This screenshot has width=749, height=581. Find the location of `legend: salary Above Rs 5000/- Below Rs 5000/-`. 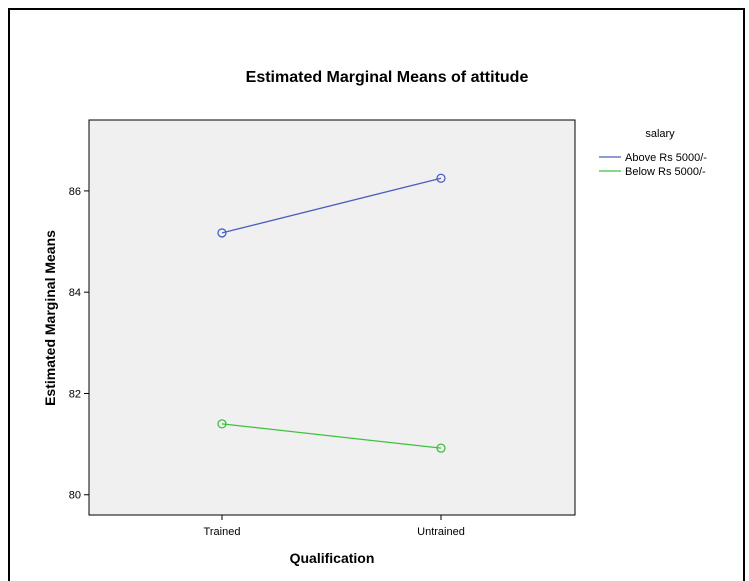

legend: salary Above Rs 5000/- Below Rs 5000/- is located at coordinates (653, 153).